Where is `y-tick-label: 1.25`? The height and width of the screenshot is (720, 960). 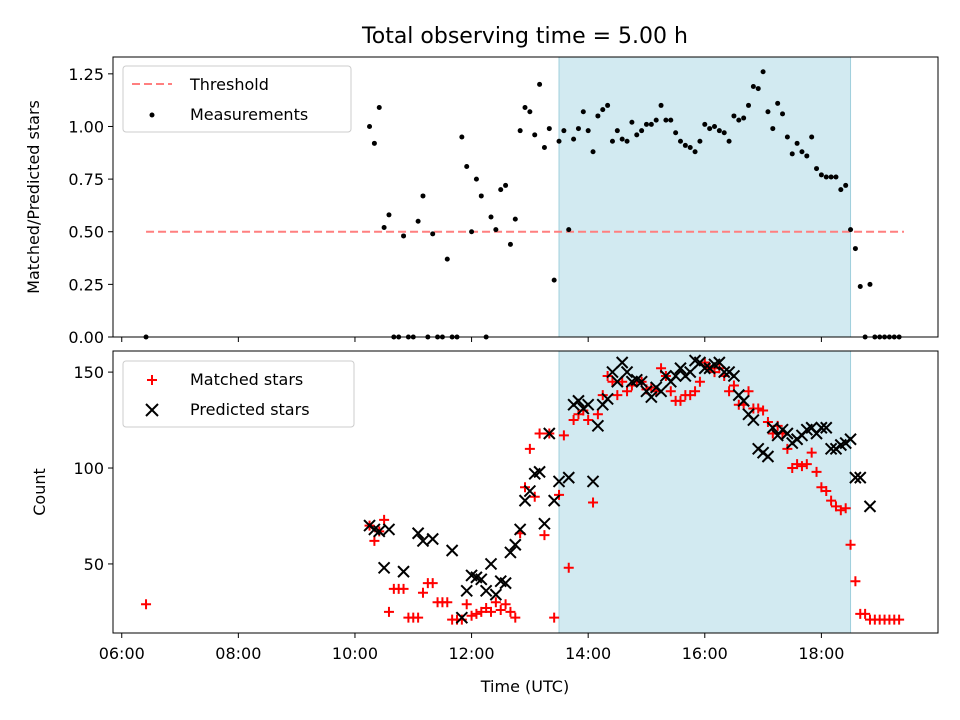 y-tick-label: 1.25 is located at coordinates (86, 74).